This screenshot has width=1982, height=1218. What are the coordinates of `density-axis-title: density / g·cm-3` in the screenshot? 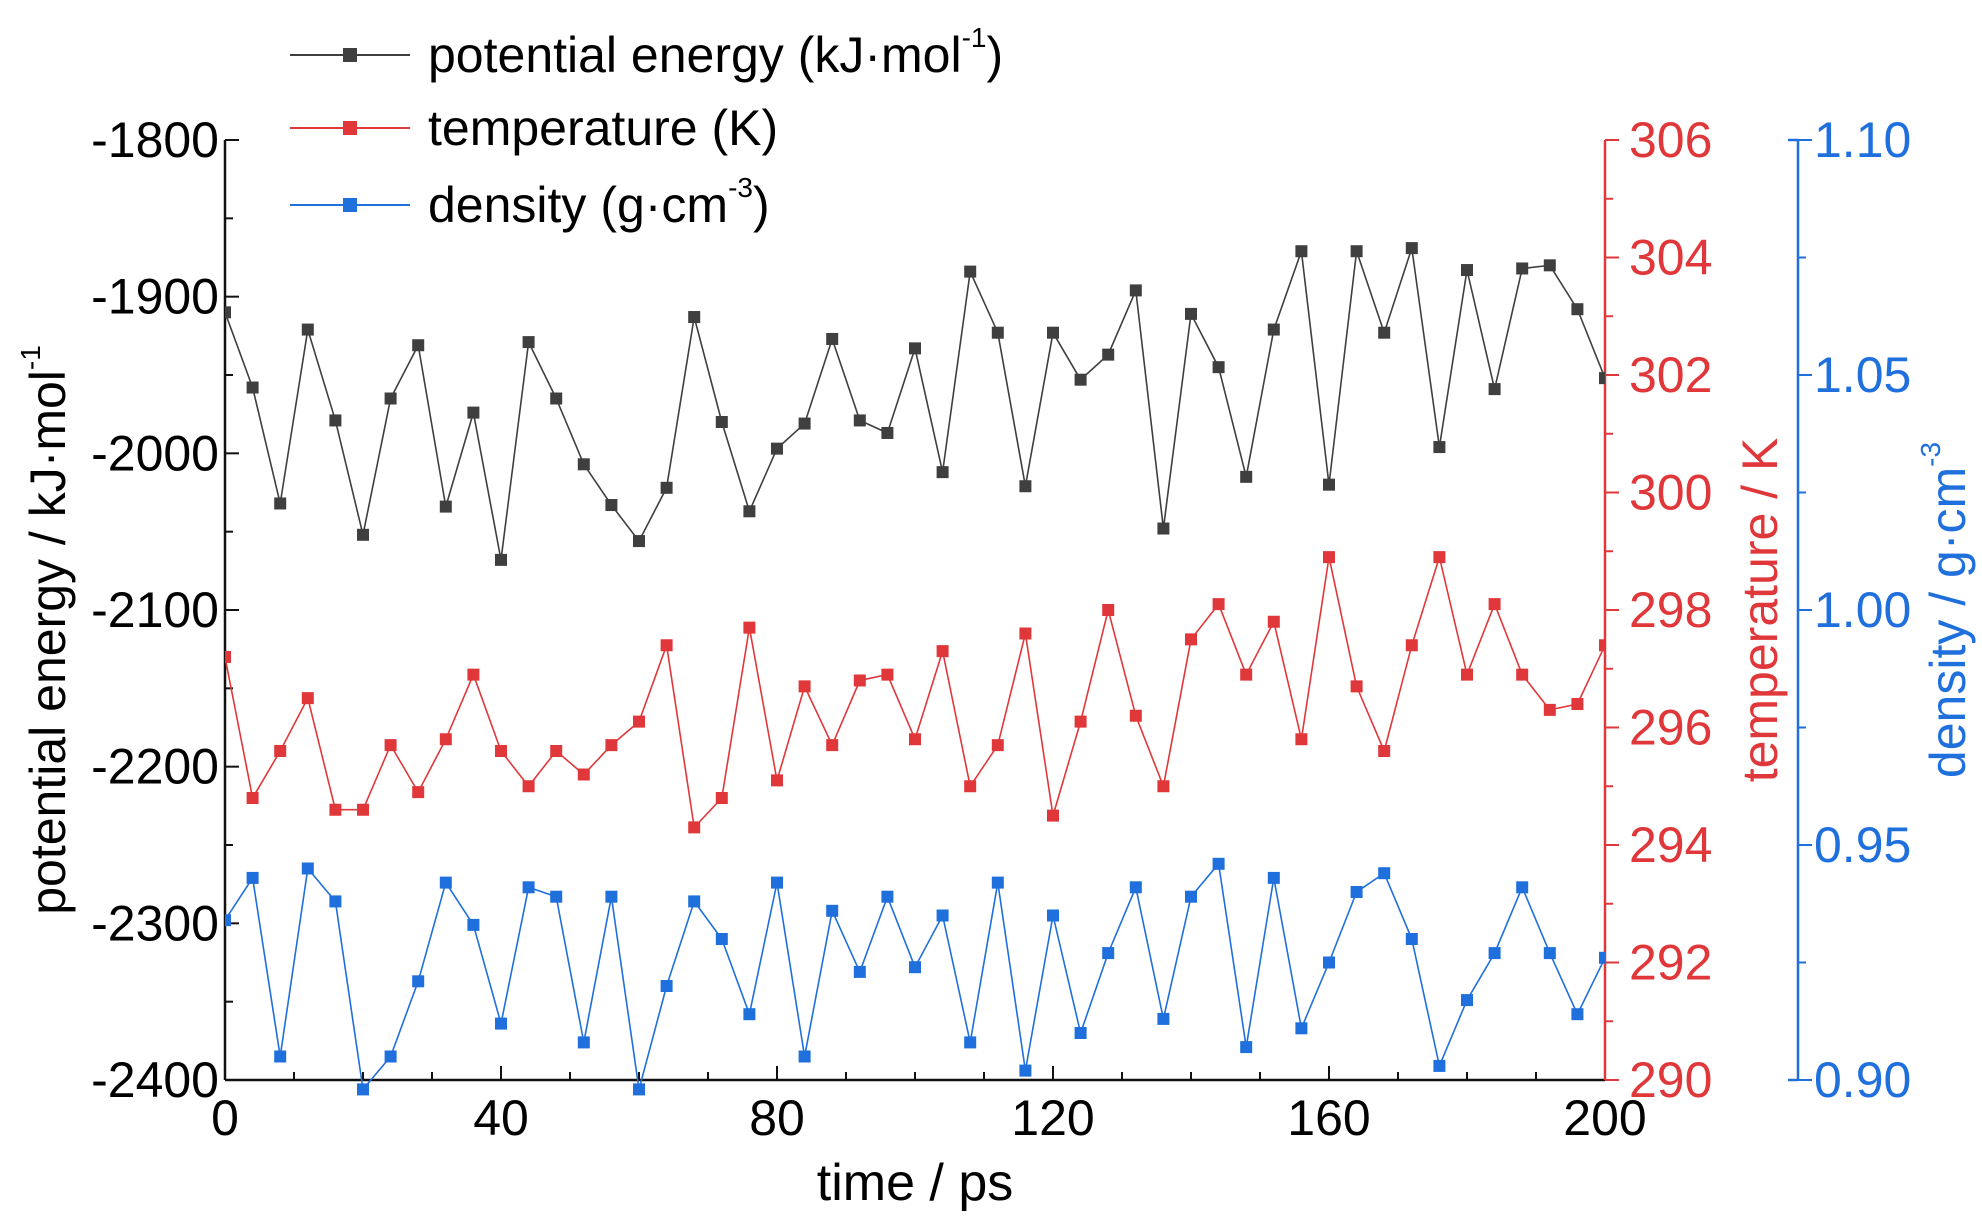 It's located at (1946, 610).